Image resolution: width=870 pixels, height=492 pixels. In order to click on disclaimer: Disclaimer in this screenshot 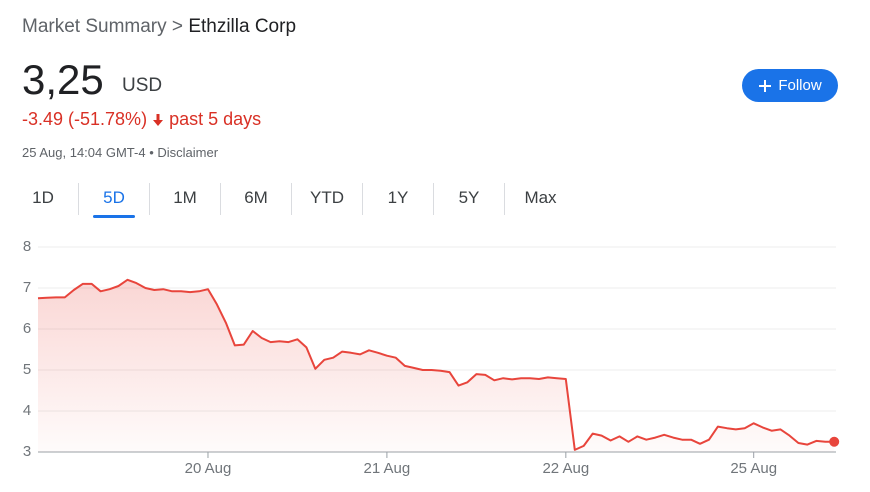, I will do `click(188, 152)`.